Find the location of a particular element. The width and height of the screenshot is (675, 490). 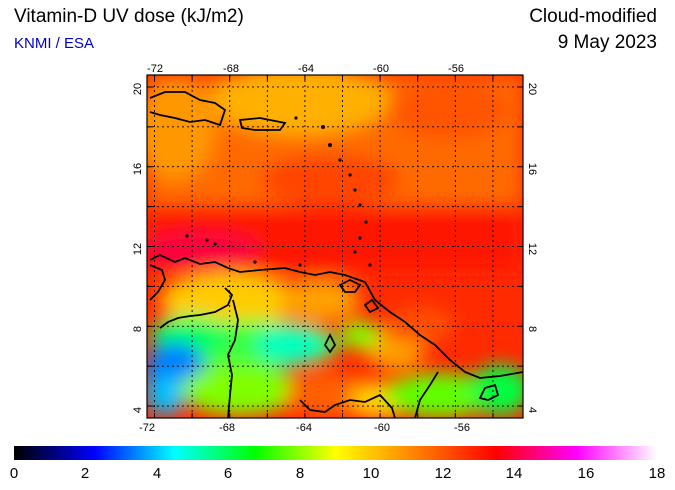

colorbar-tick: 12 is located at coordinates (443, 473).